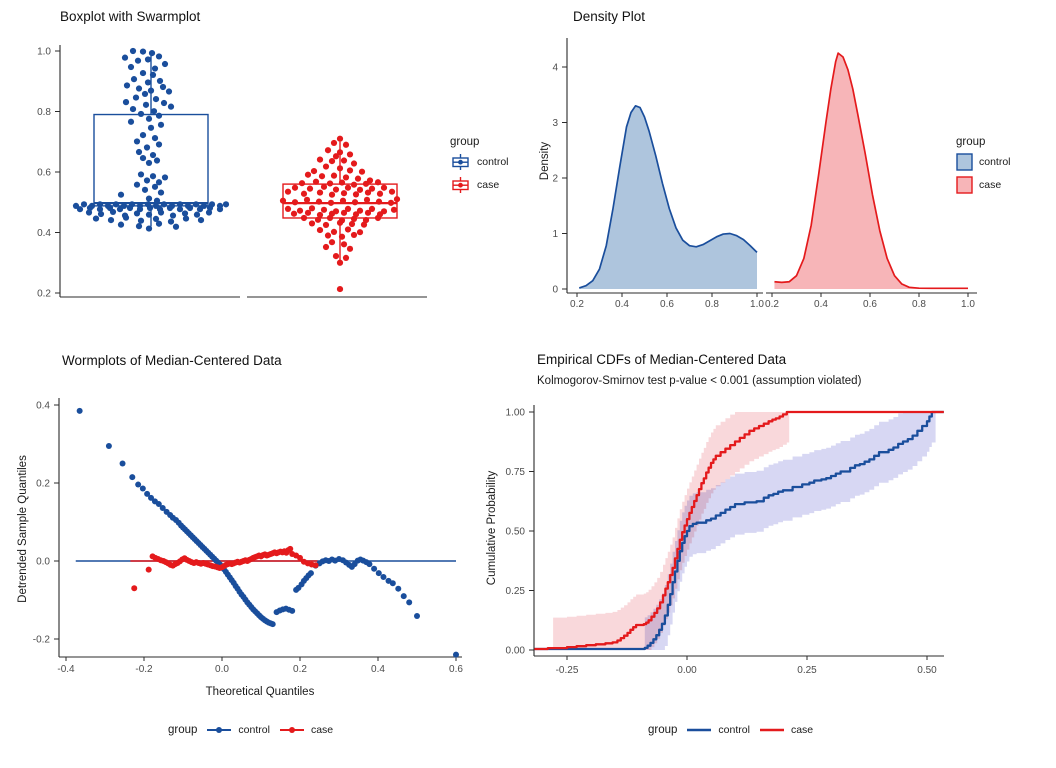 The height and width of the screenshot is (768, 1056). What do you see at coordinates (555, 68) in the screenshot?
I see `y-tick-label: 4` at bounding box center [555, 68].